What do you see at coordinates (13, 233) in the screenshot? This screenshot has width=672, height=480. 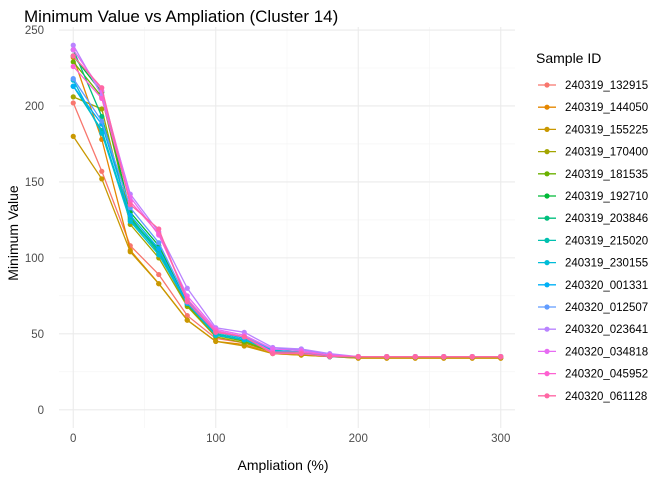 I see `y-axis-title: Minimum Value` at bounding box center [13, 233].